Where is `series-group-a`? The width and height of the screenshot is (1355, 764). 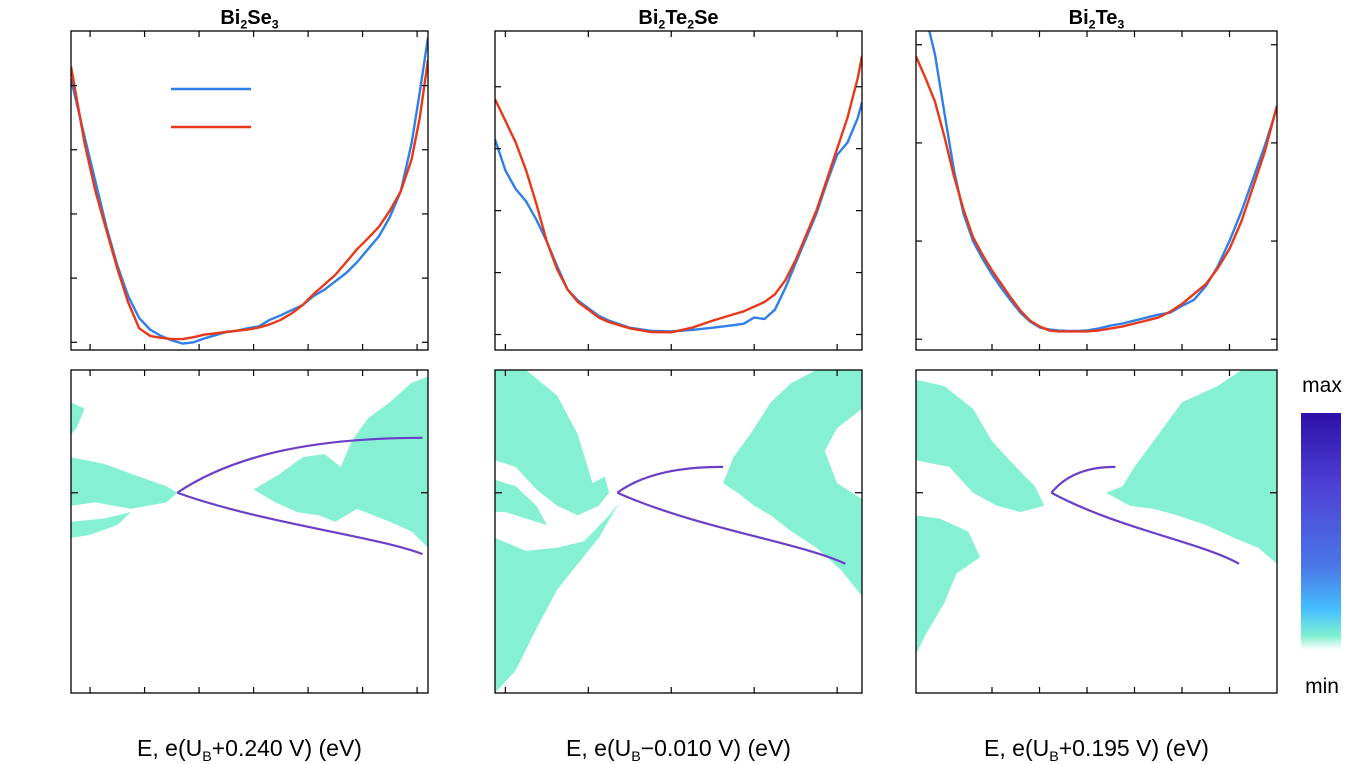
series-group-a is located at coordinates (249, 191).